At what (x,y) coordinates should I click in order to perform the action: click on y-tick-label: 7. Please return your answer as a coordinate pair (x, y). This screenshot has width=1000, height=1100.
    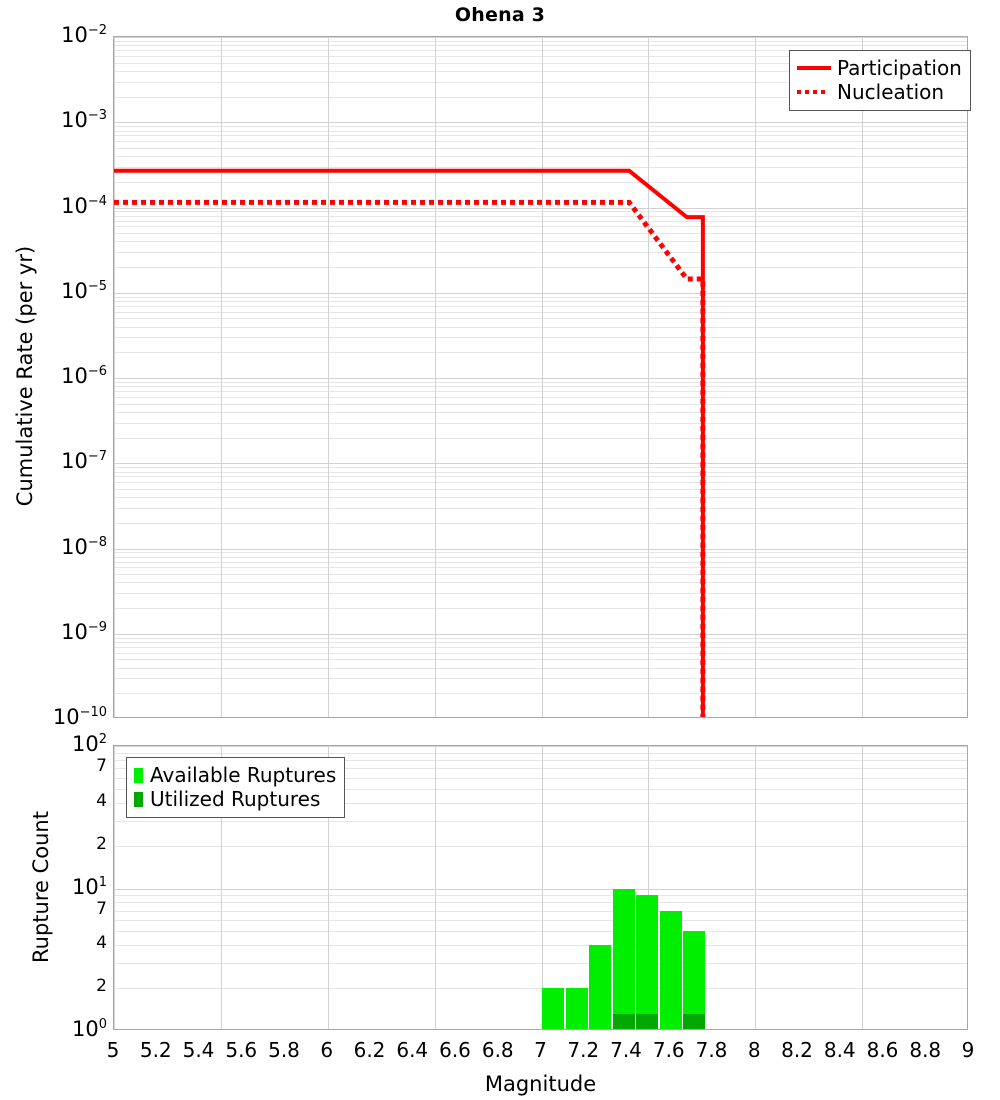
    Looking at the image, I should click on (101, 908).